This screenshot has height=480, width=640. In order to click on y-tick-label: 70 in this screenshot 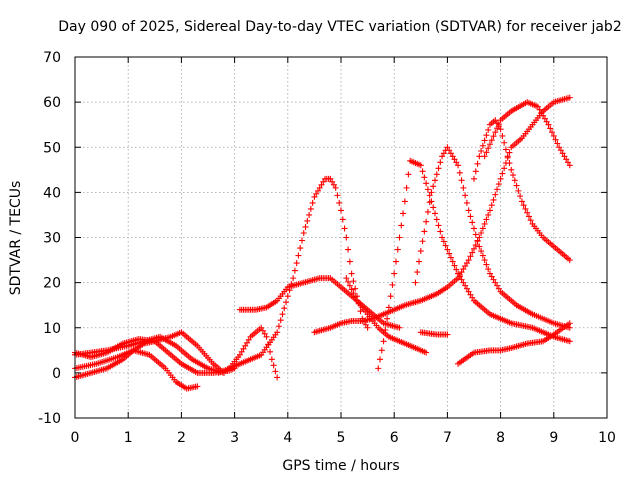, I will do `click(52, 58)`.